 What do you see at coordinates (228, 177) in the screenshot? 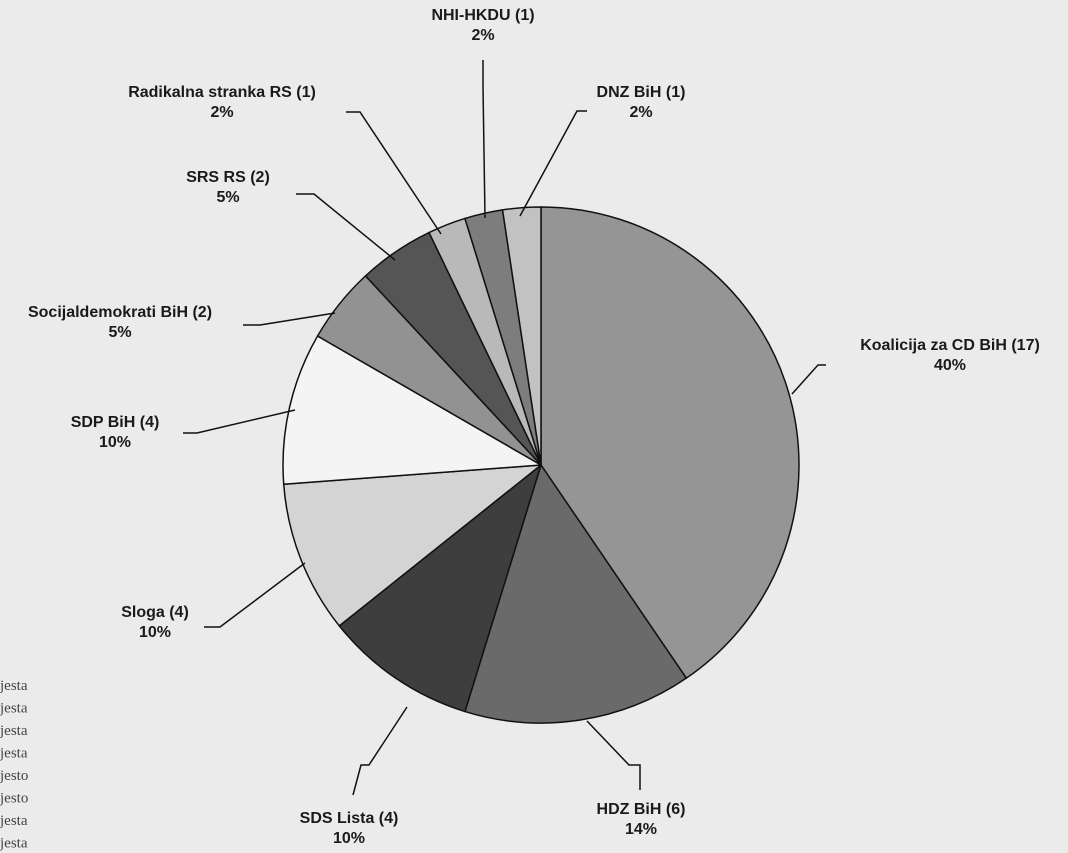
I see `slice-label-7: SRS RS (2)` at bounding box center [228, 177].